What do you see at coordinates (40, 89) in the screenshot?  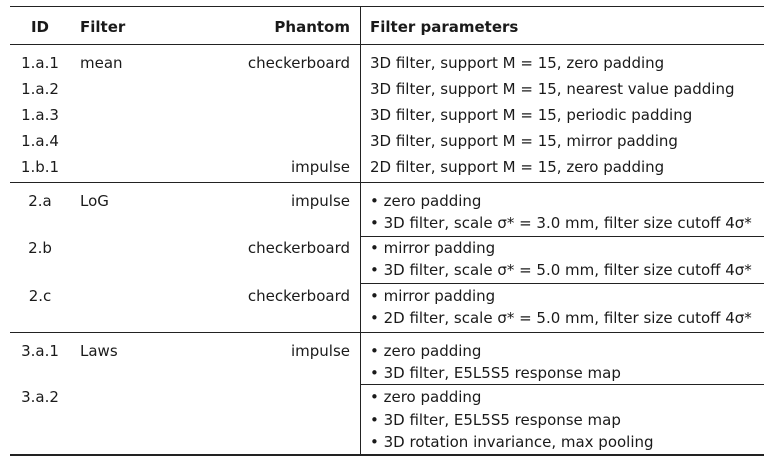 I see `table-row-id: 1.a.2` at bounding box center [40, 89].